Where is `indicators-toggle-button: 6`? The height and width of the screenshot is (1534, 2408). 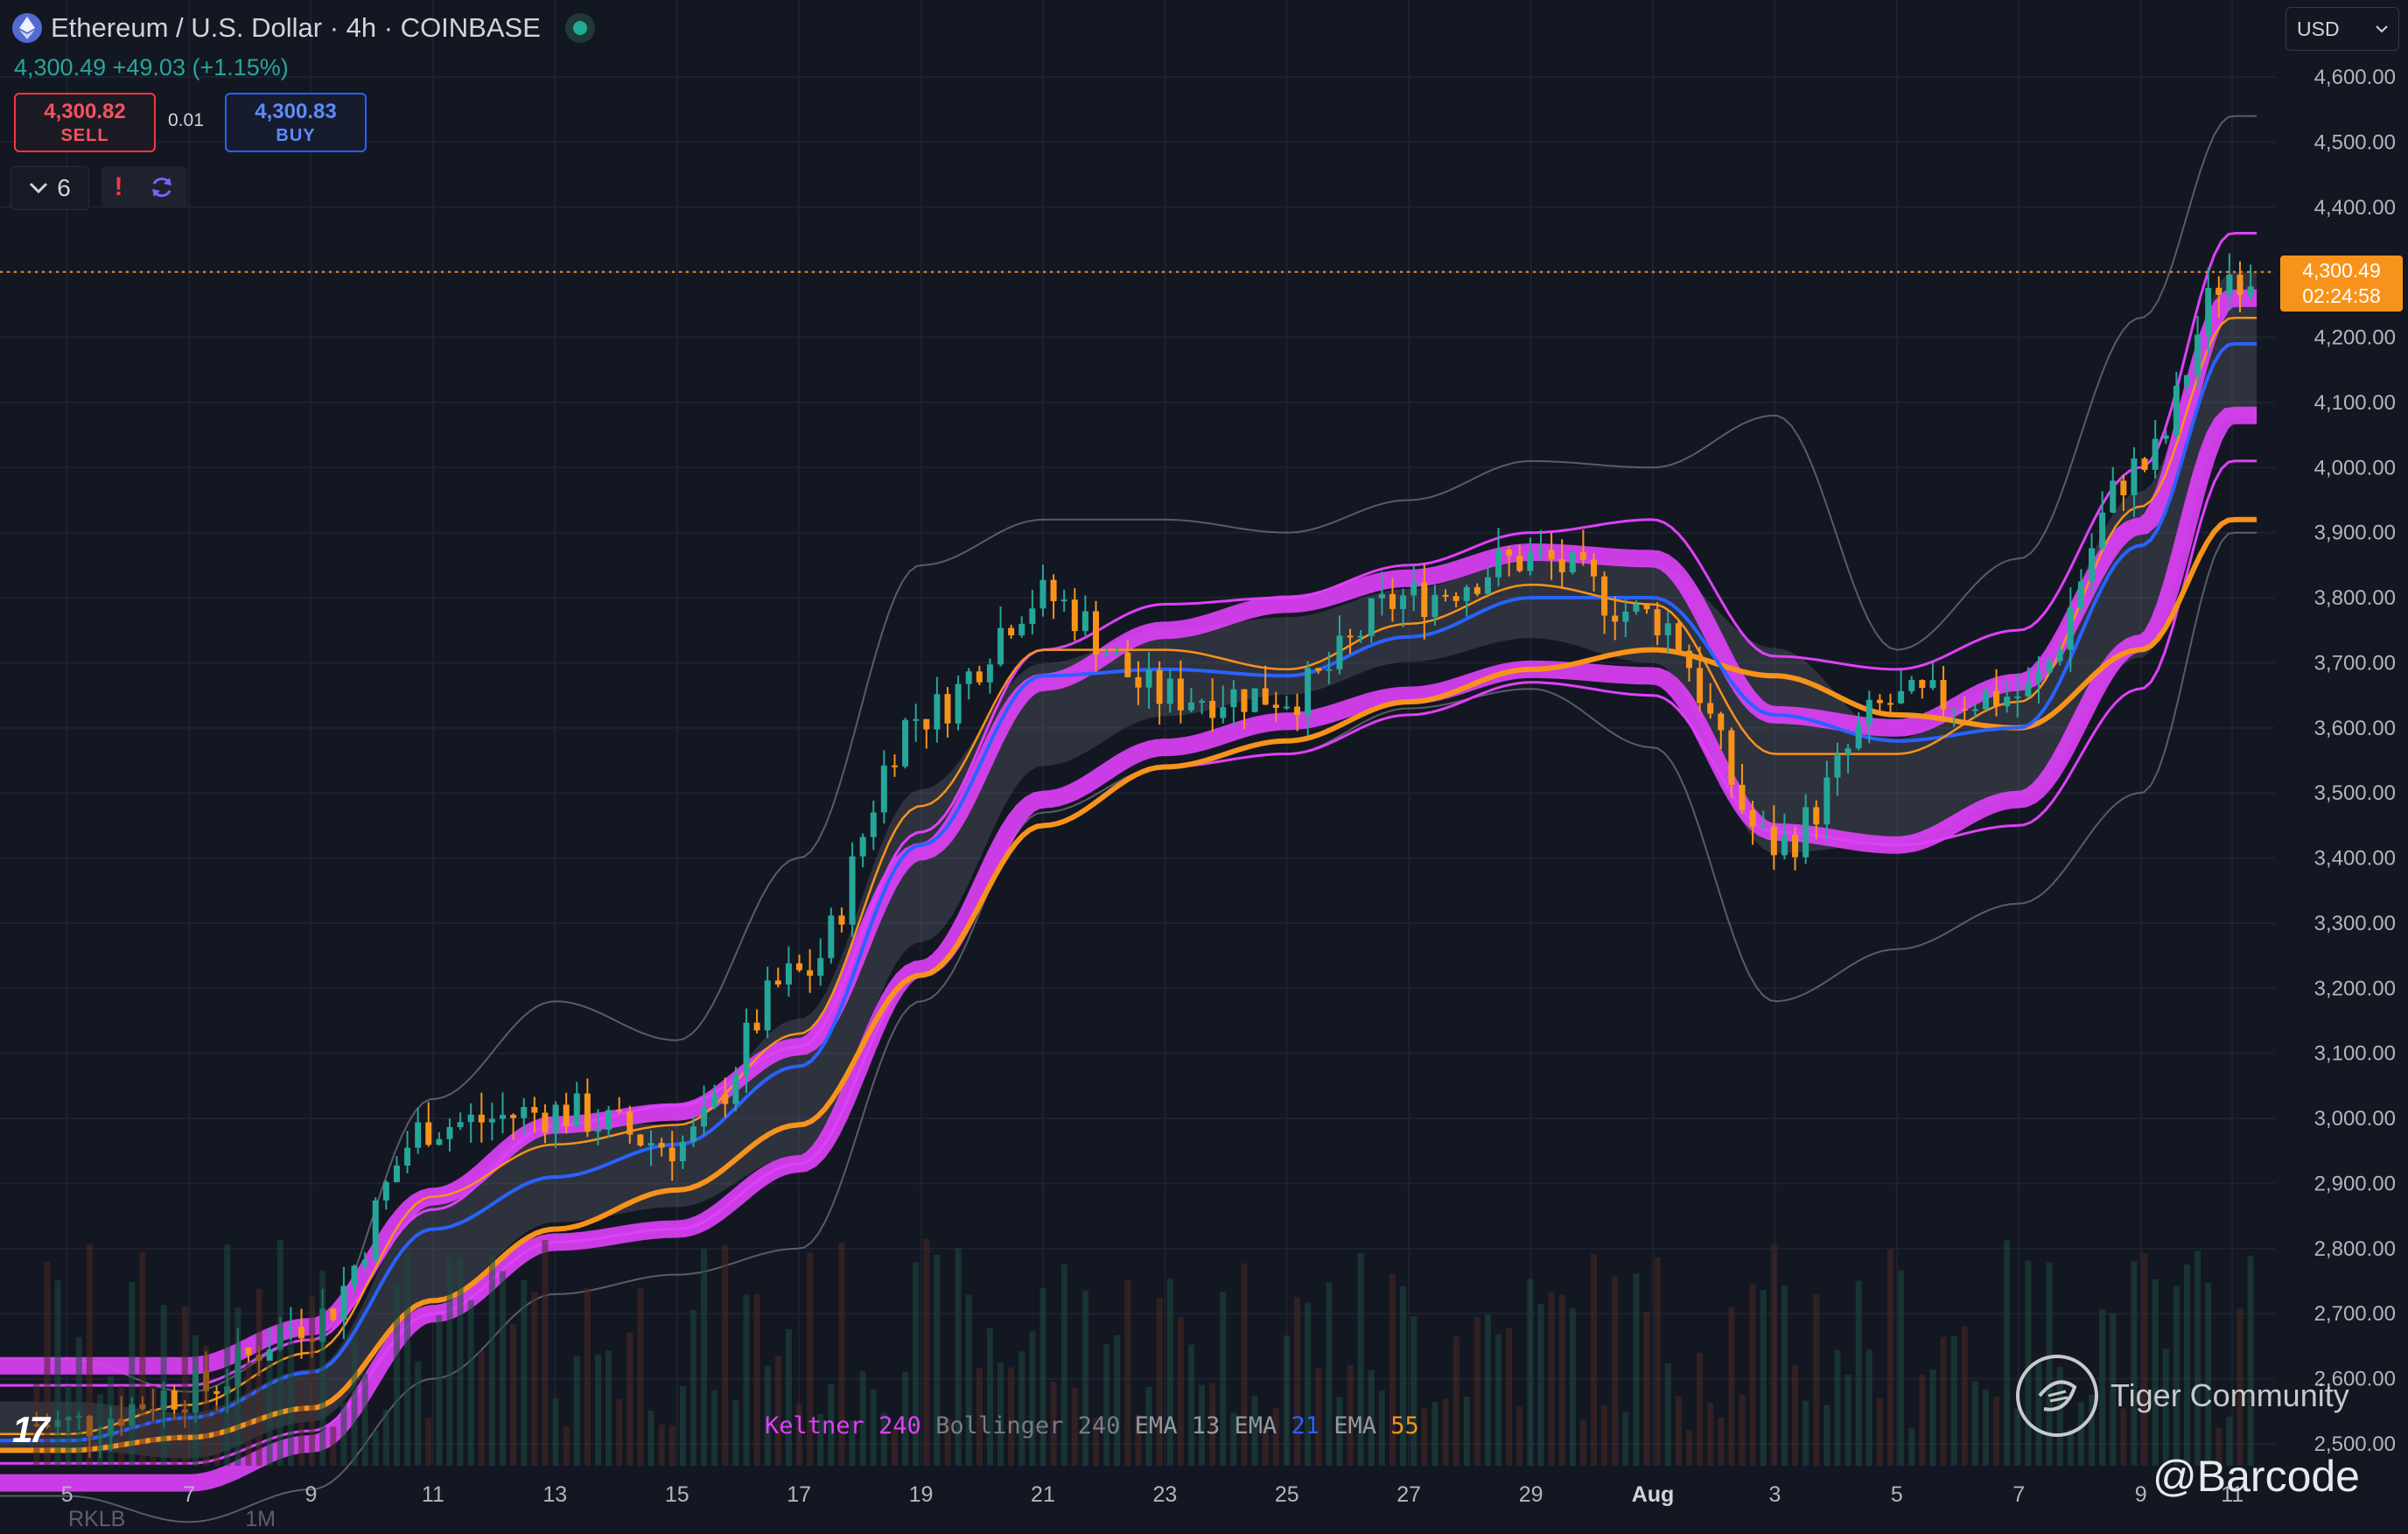
indicators-toggle-button: 6 is located at coordinates (49, 188).